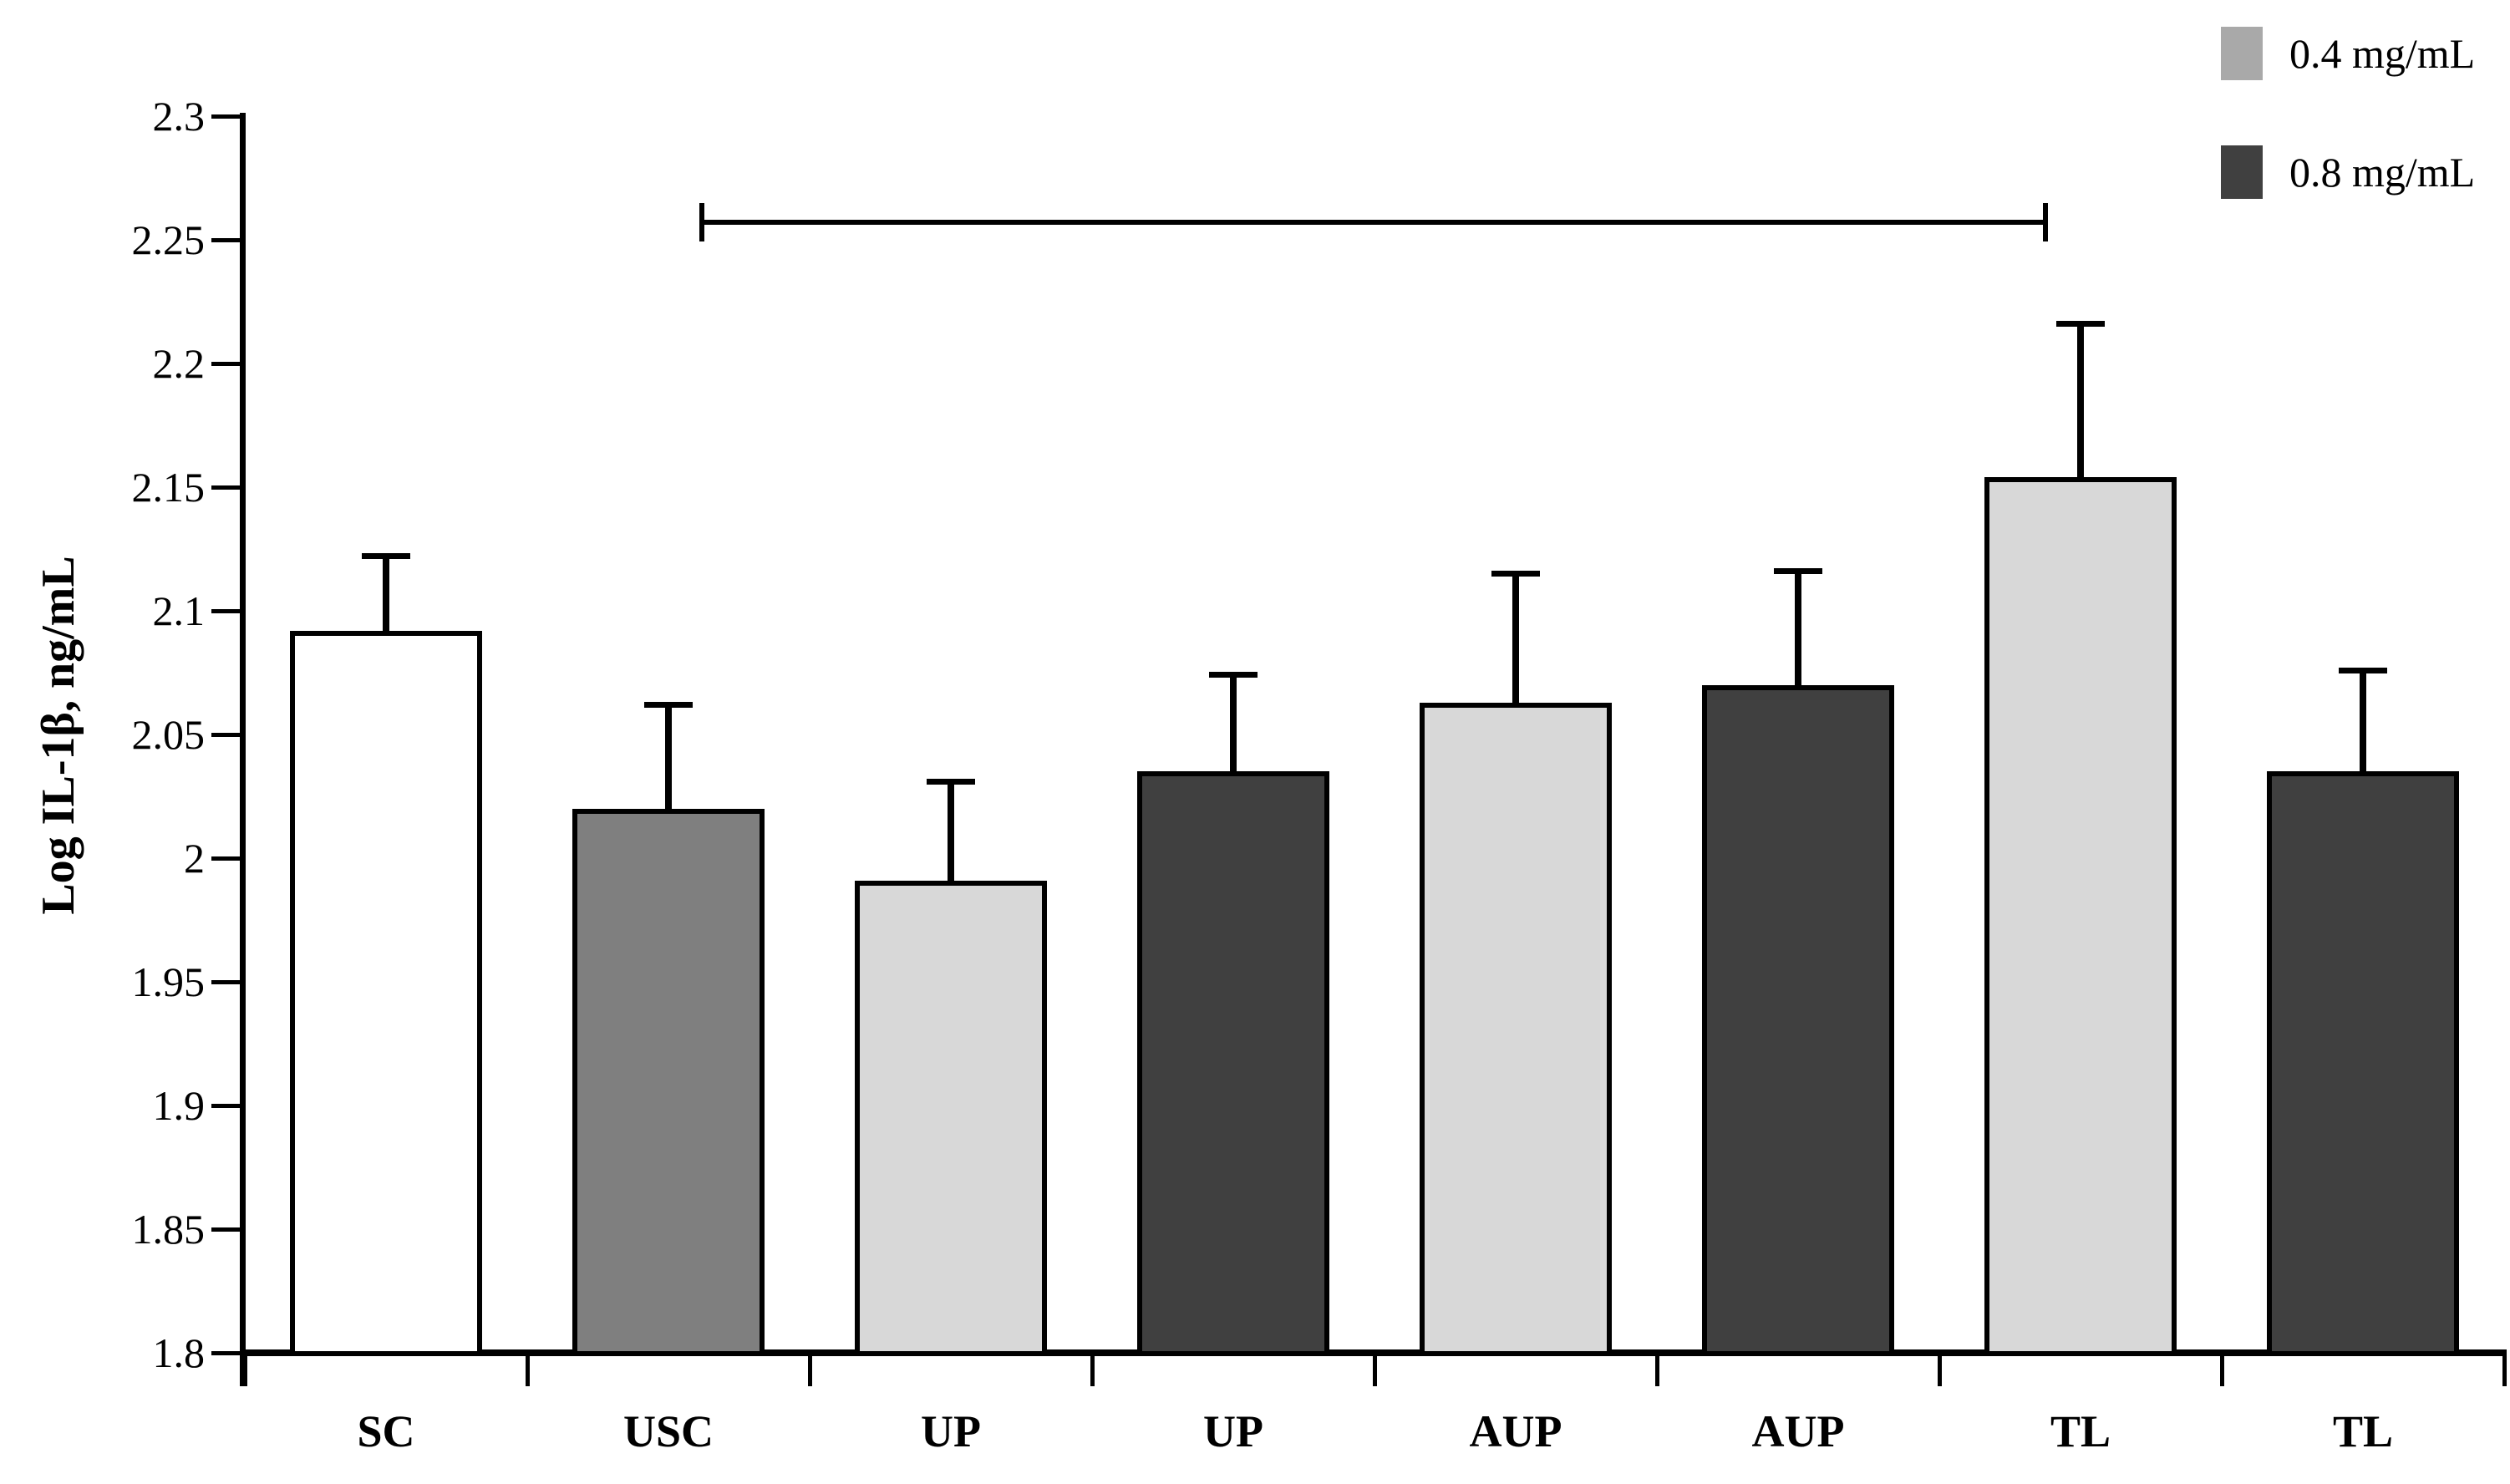 This screenshot has width=2510, height=1484. I want to click on x-axis-label-usc-1: USC, so click(668, 1431).